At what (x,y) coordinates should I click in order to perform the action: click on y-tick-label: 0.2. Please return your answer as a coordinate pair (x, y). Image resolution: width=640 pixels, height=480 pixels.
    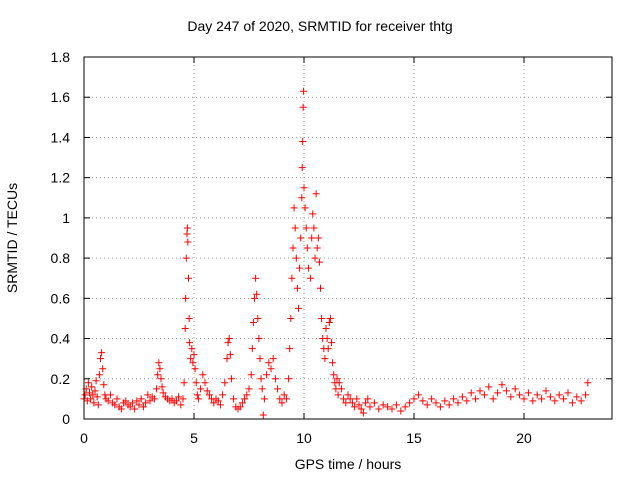
    Looking at the image, I should click on (61, 379).